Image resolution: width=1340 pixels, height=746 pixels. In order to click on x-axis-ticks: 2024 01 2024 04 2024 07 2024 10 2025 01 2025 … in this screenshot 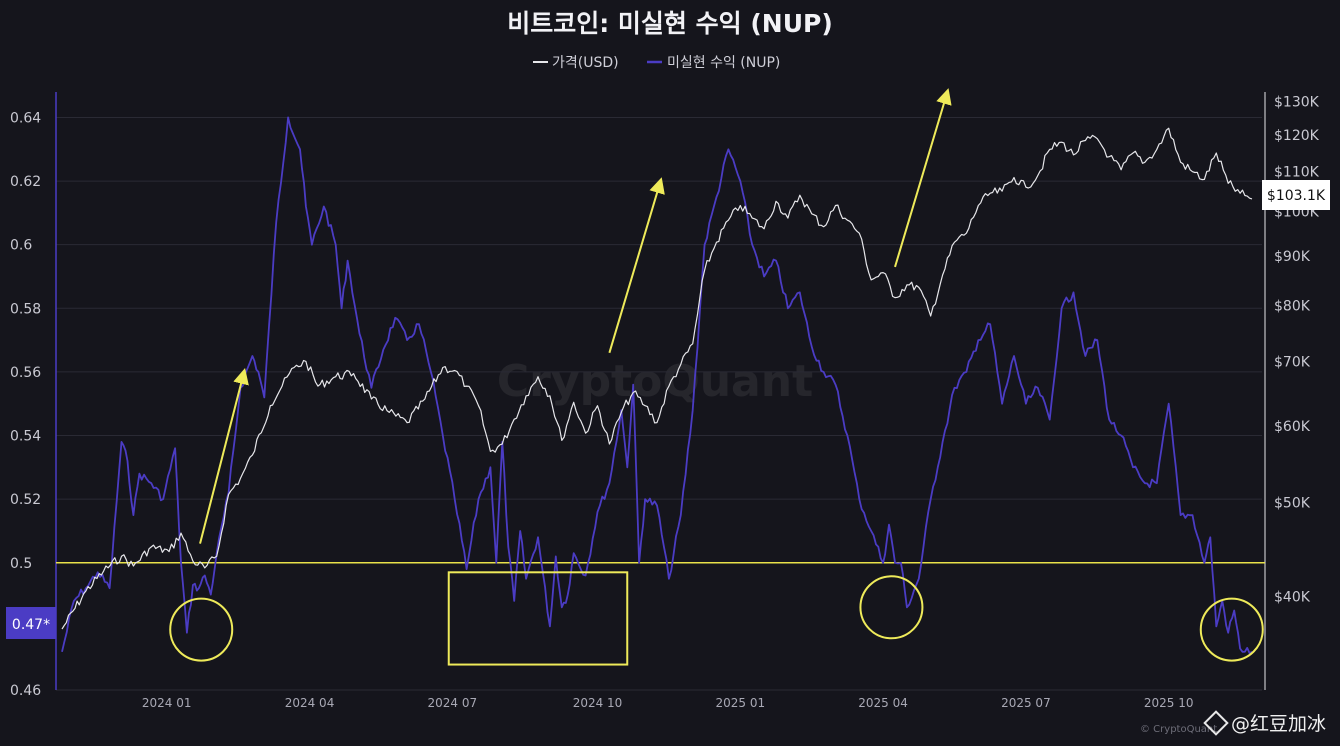, I will do `click(668, 703)`.